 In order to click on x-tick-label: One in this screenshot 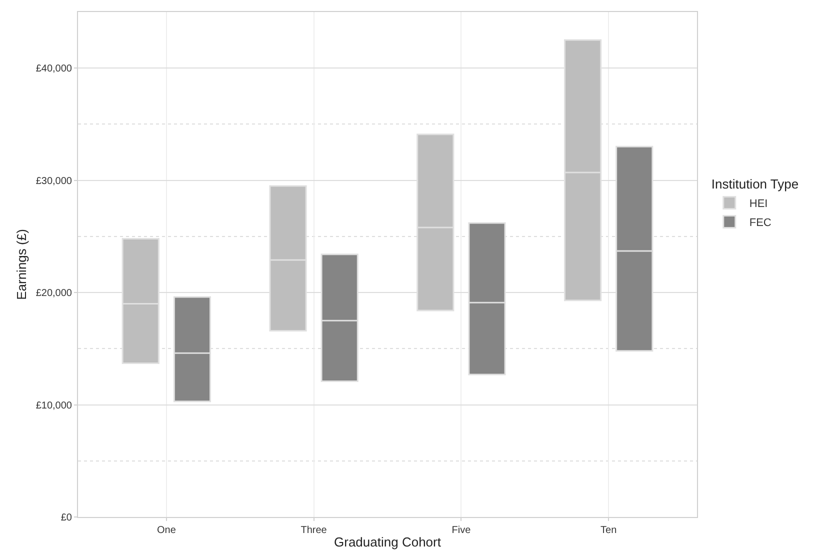, I will do `click(166, 530)`.